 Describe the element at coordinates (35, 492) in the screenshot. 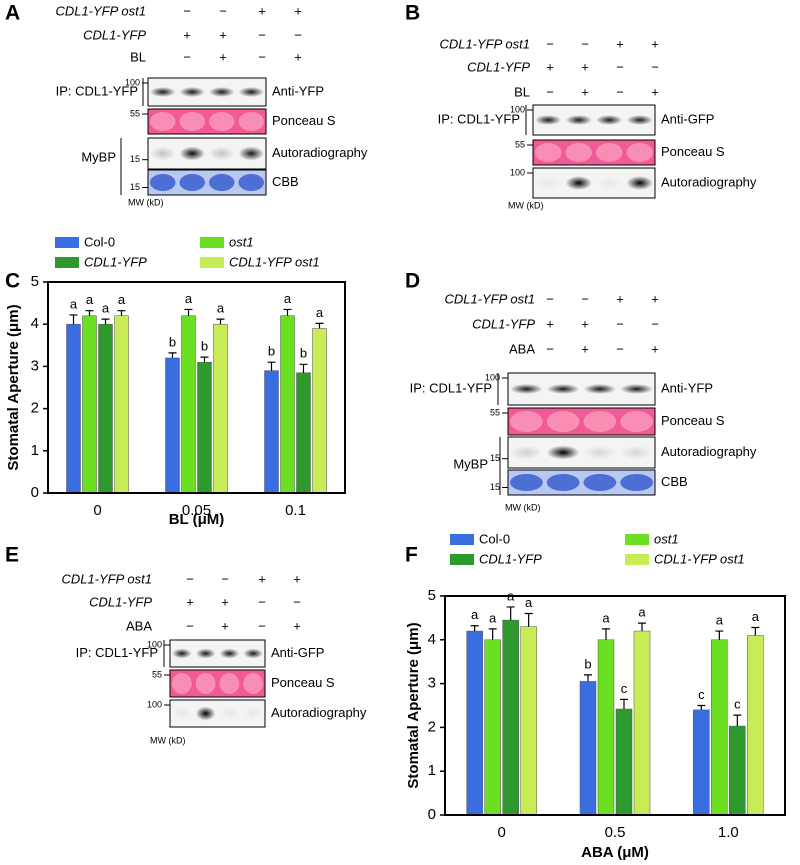

I see `y-tick-label: 0` at that location.